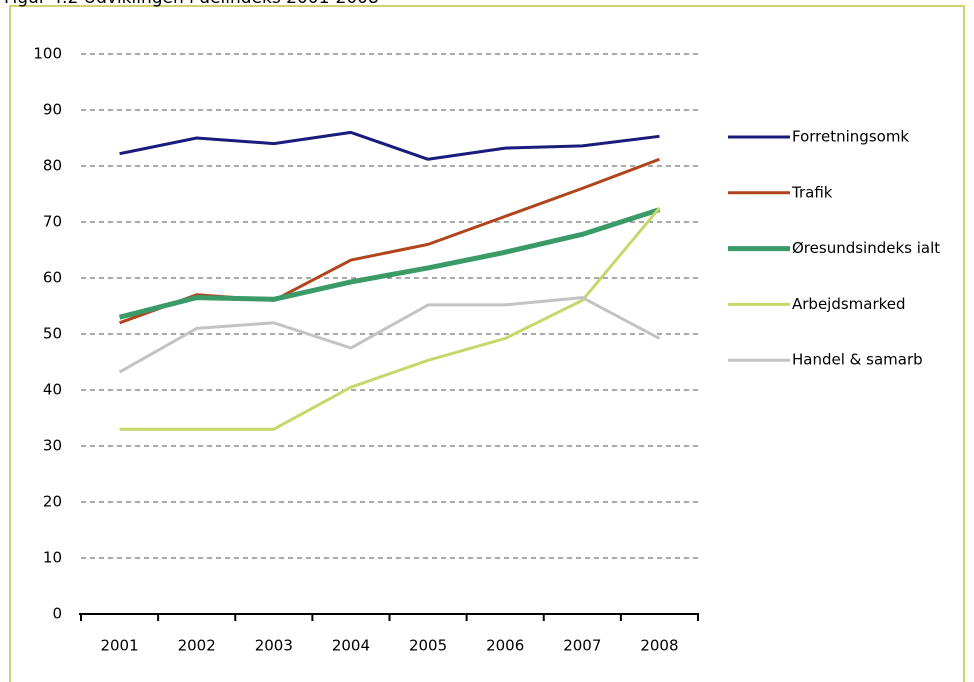  I want to click on y-tick-label: 70, so click(52, 222).